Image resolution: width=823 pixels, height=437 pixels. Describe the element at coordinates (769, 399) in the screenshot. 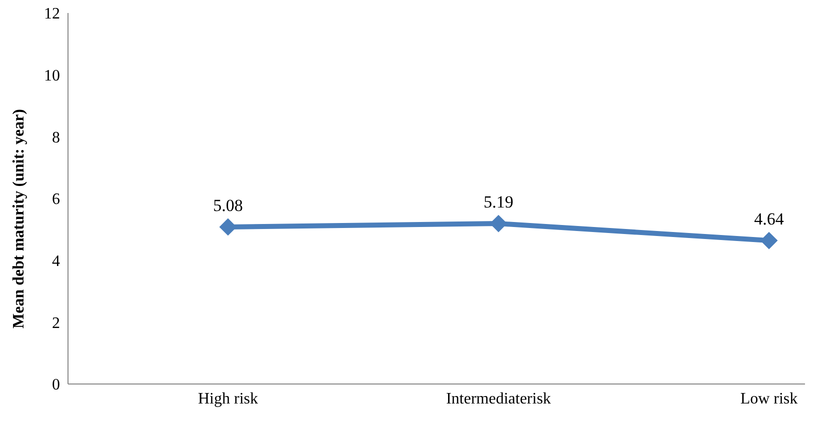

I see `x-tick-label: Low risk` at that location.